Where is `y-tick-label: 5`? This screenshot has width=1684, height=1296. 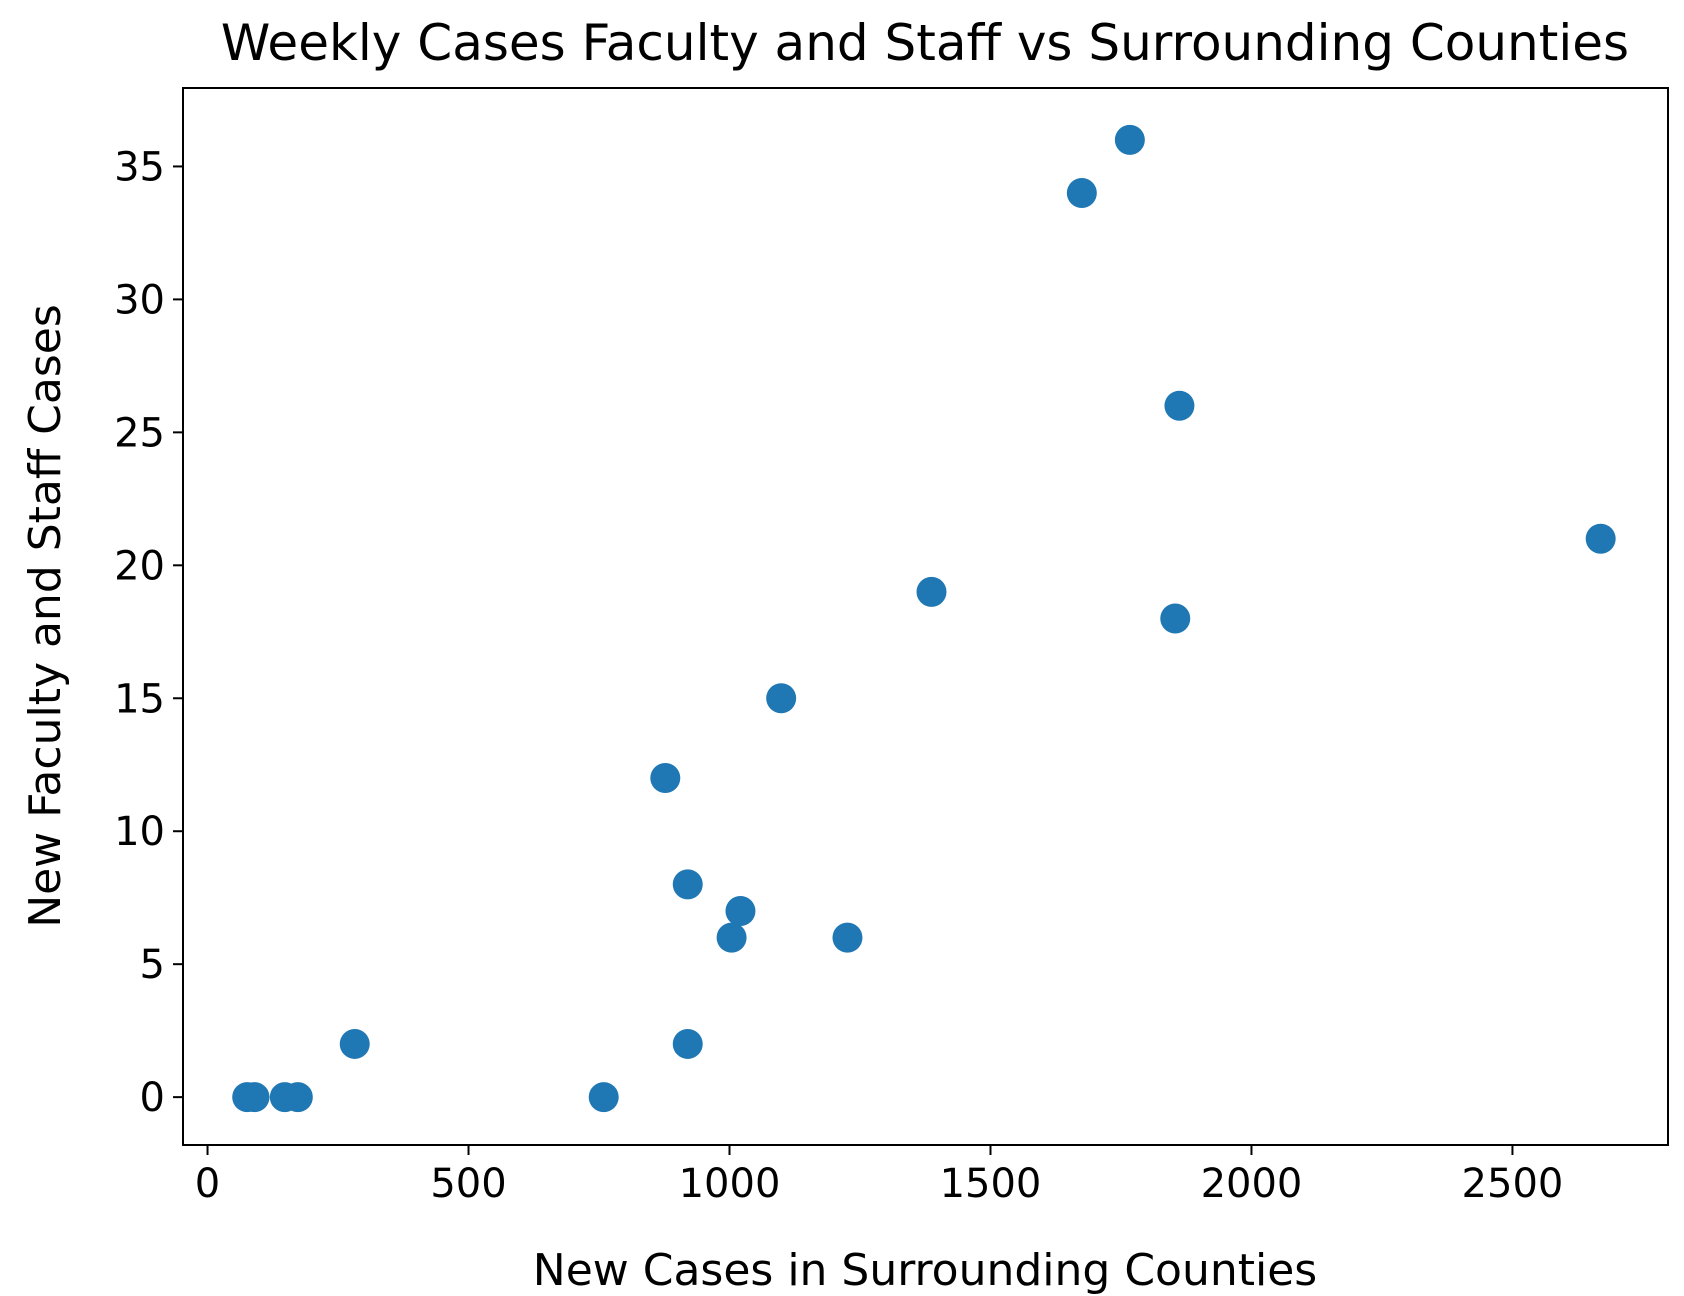 y-tick-label: 5 is located at coordinates (152, 965).